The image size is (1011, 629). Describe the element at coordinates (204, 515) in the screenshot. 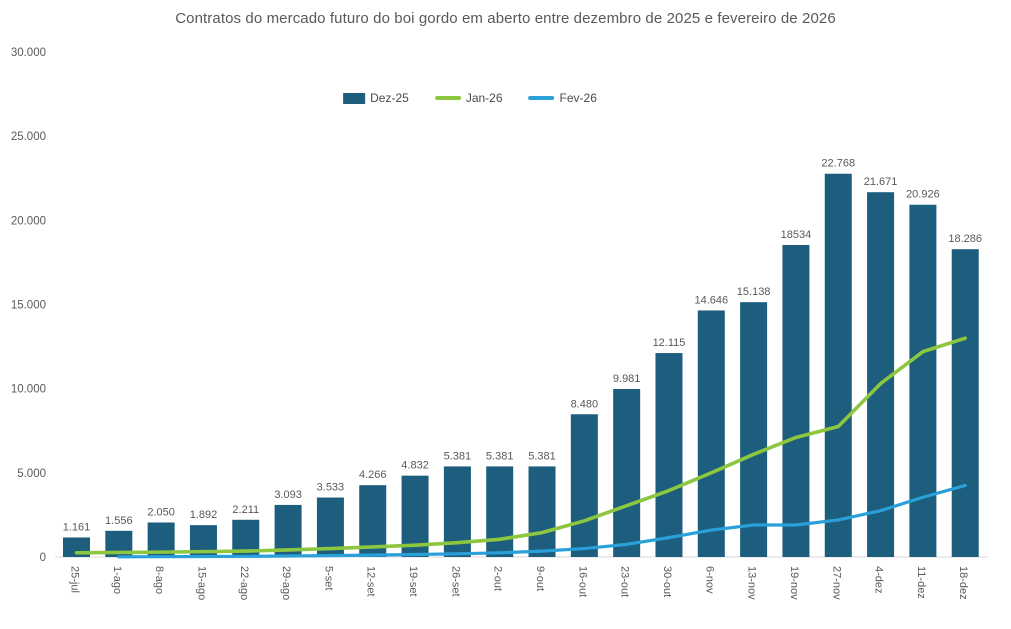

I see `bar-value-label: 1.892` at that location.